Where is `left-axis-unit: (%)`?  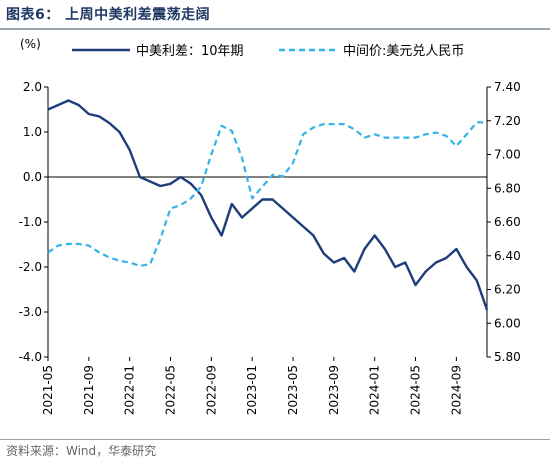
left-axis-unit: (%) is located at coordinates (30, 44).